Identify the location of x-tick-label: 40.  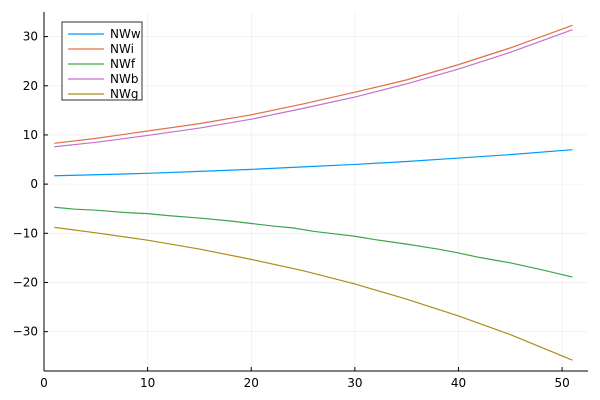
(458, 383).